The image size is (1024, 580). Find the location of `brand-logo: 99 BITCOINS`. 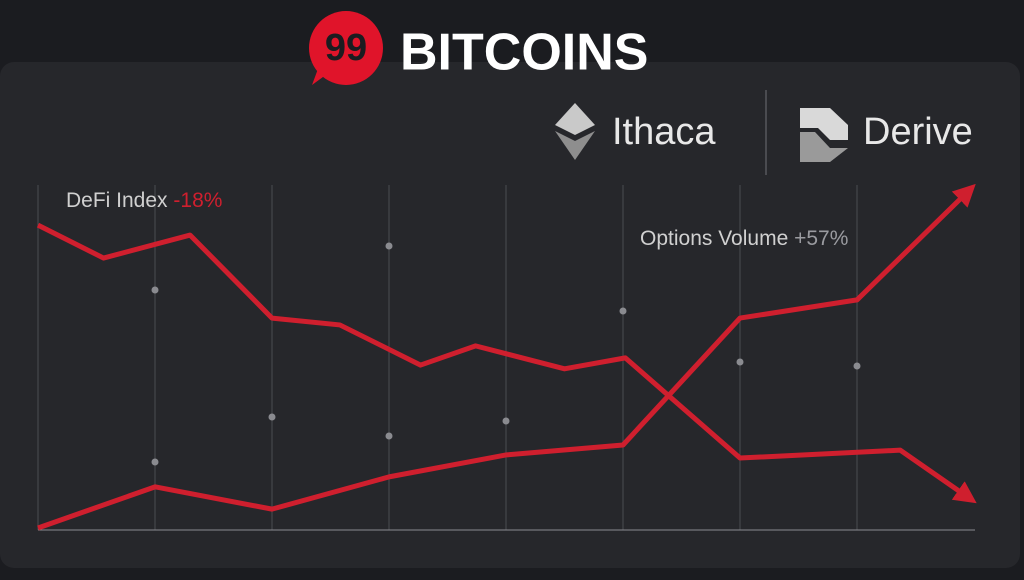

brand-logo: 99 BITCOINS is located at coordinates (478, 48).